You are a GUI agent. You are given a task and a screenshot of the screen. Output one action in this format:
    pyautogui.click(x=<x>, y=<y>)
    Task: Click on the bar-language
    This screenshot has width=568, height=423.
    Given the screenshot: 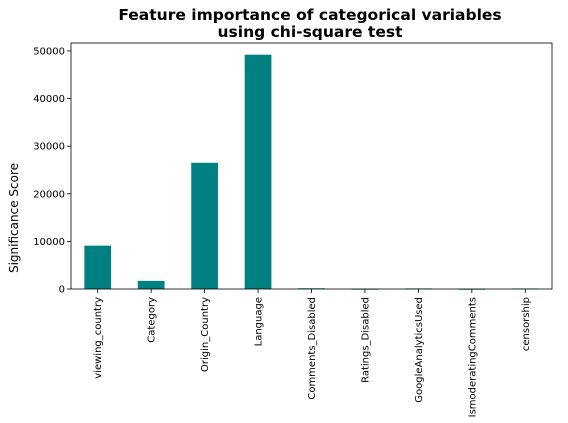 What is the action you would take?
    pyautogui.click(x=258, y=171)
    